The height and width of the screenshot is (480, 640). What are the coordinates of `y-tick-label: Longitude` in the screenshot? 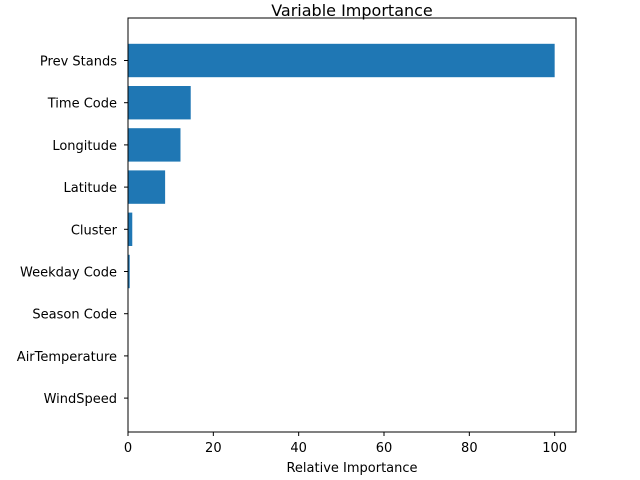 It's located at (84, 146).